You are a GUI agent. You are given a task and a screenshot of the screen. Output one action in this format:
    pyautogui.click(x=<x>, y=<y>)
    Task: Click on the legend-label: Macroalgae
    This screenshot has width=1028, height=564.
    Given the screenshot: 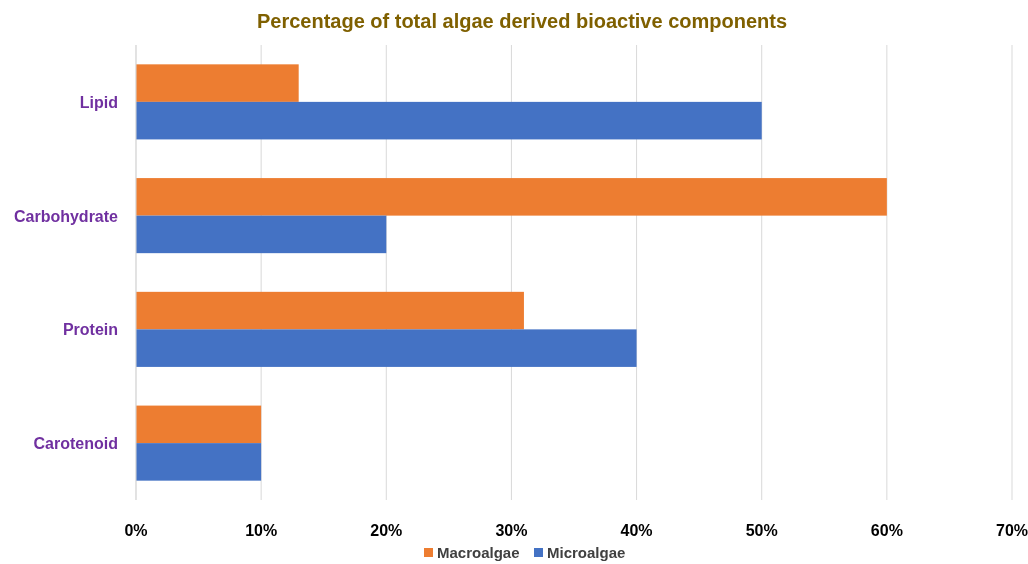 What is the action you would take?
    pyautogui.click(x=478, y=552)
    